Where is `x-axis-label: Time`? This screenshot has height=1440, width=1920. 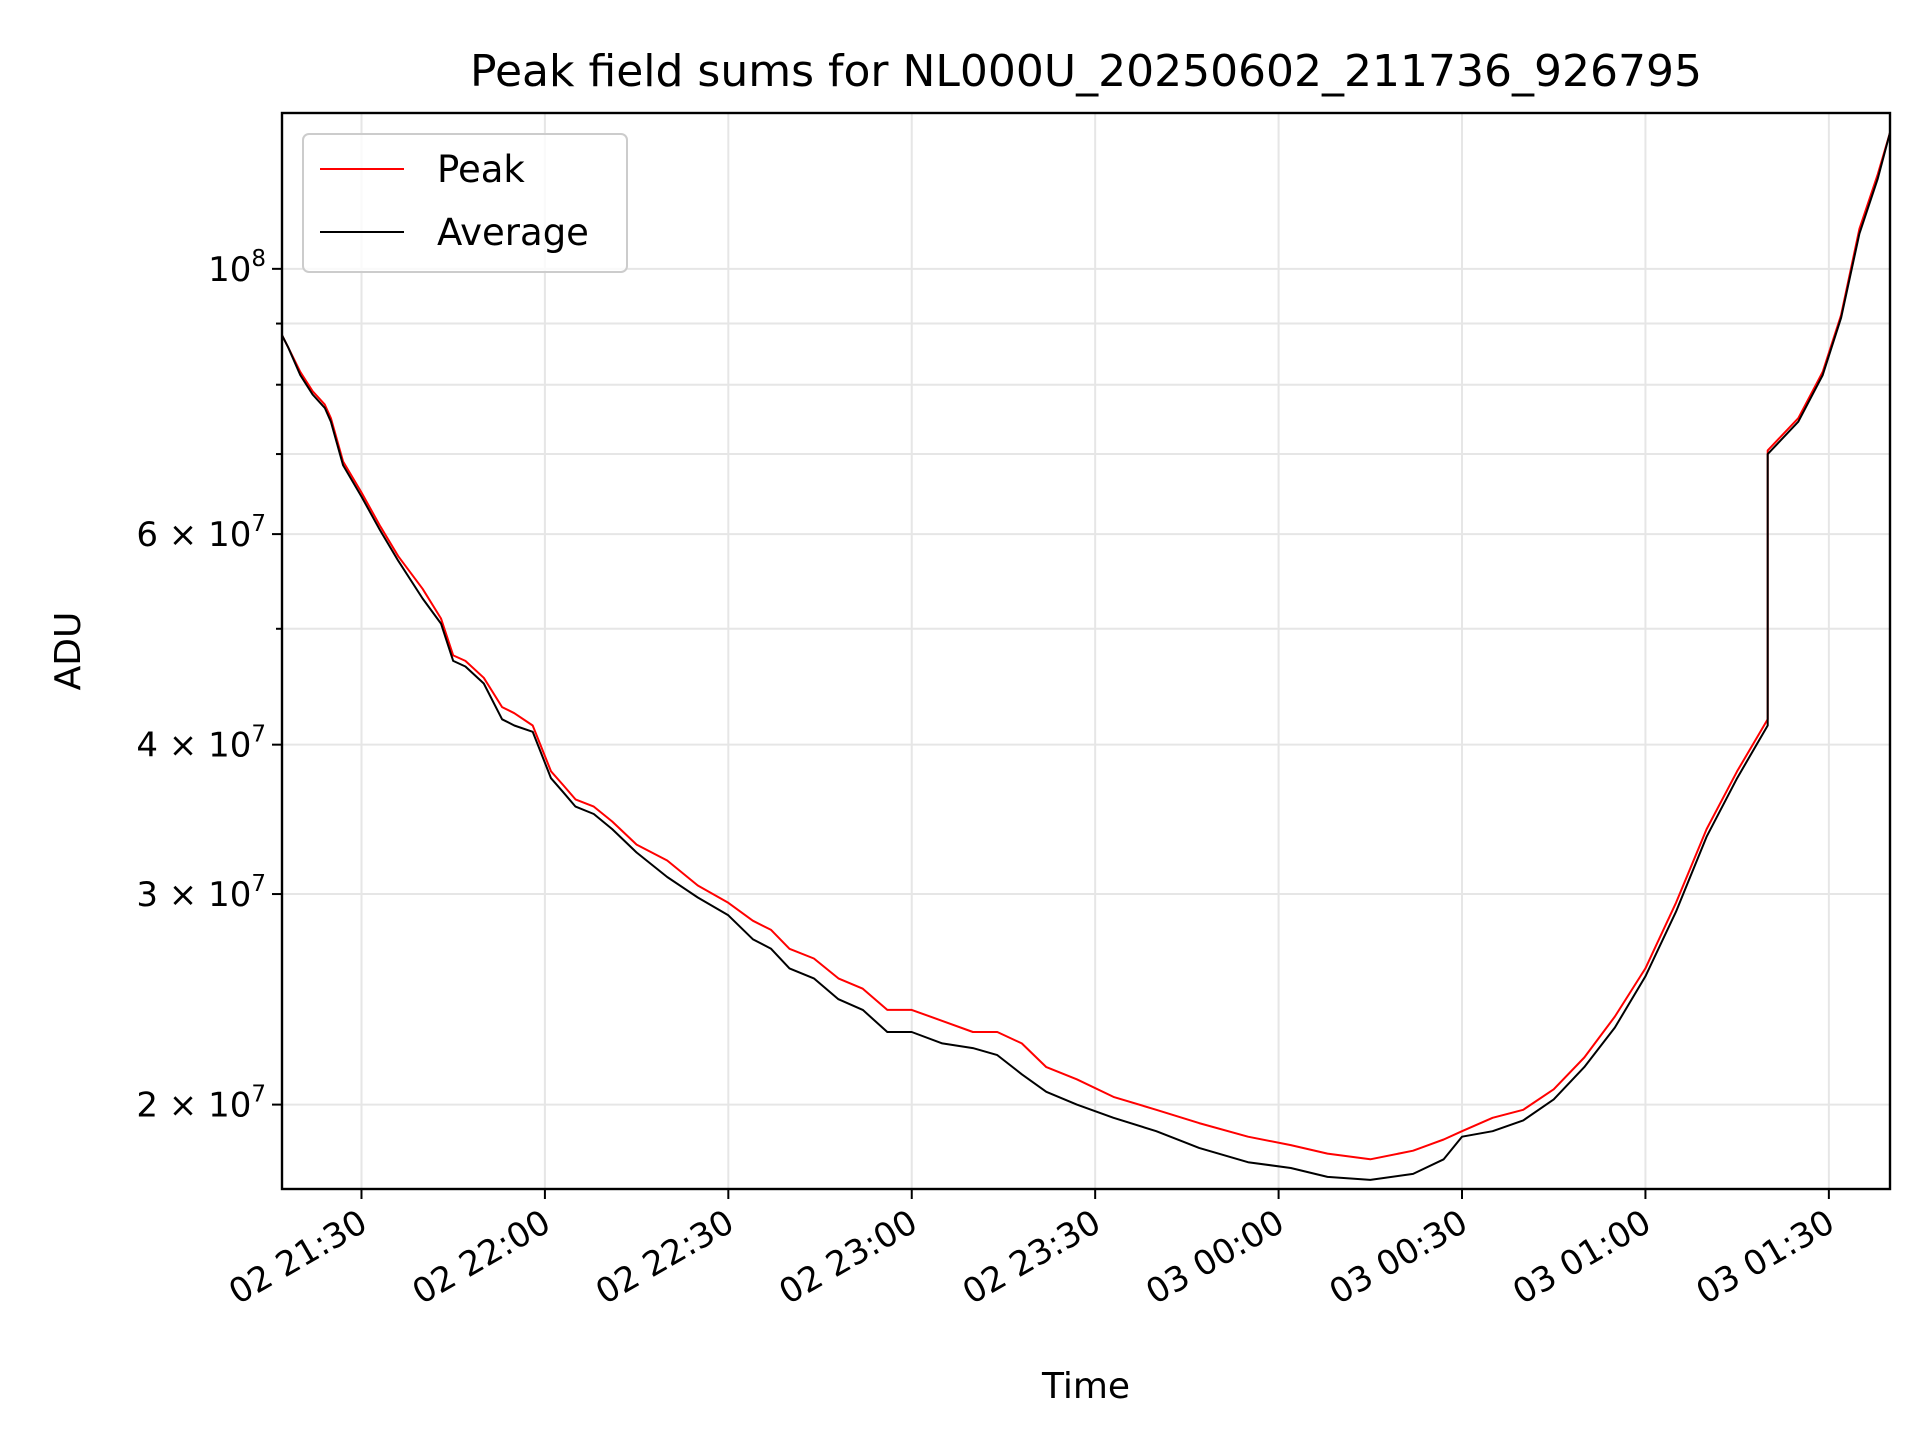
x-axis-label: Time is located at coordinates (1085, 1386).